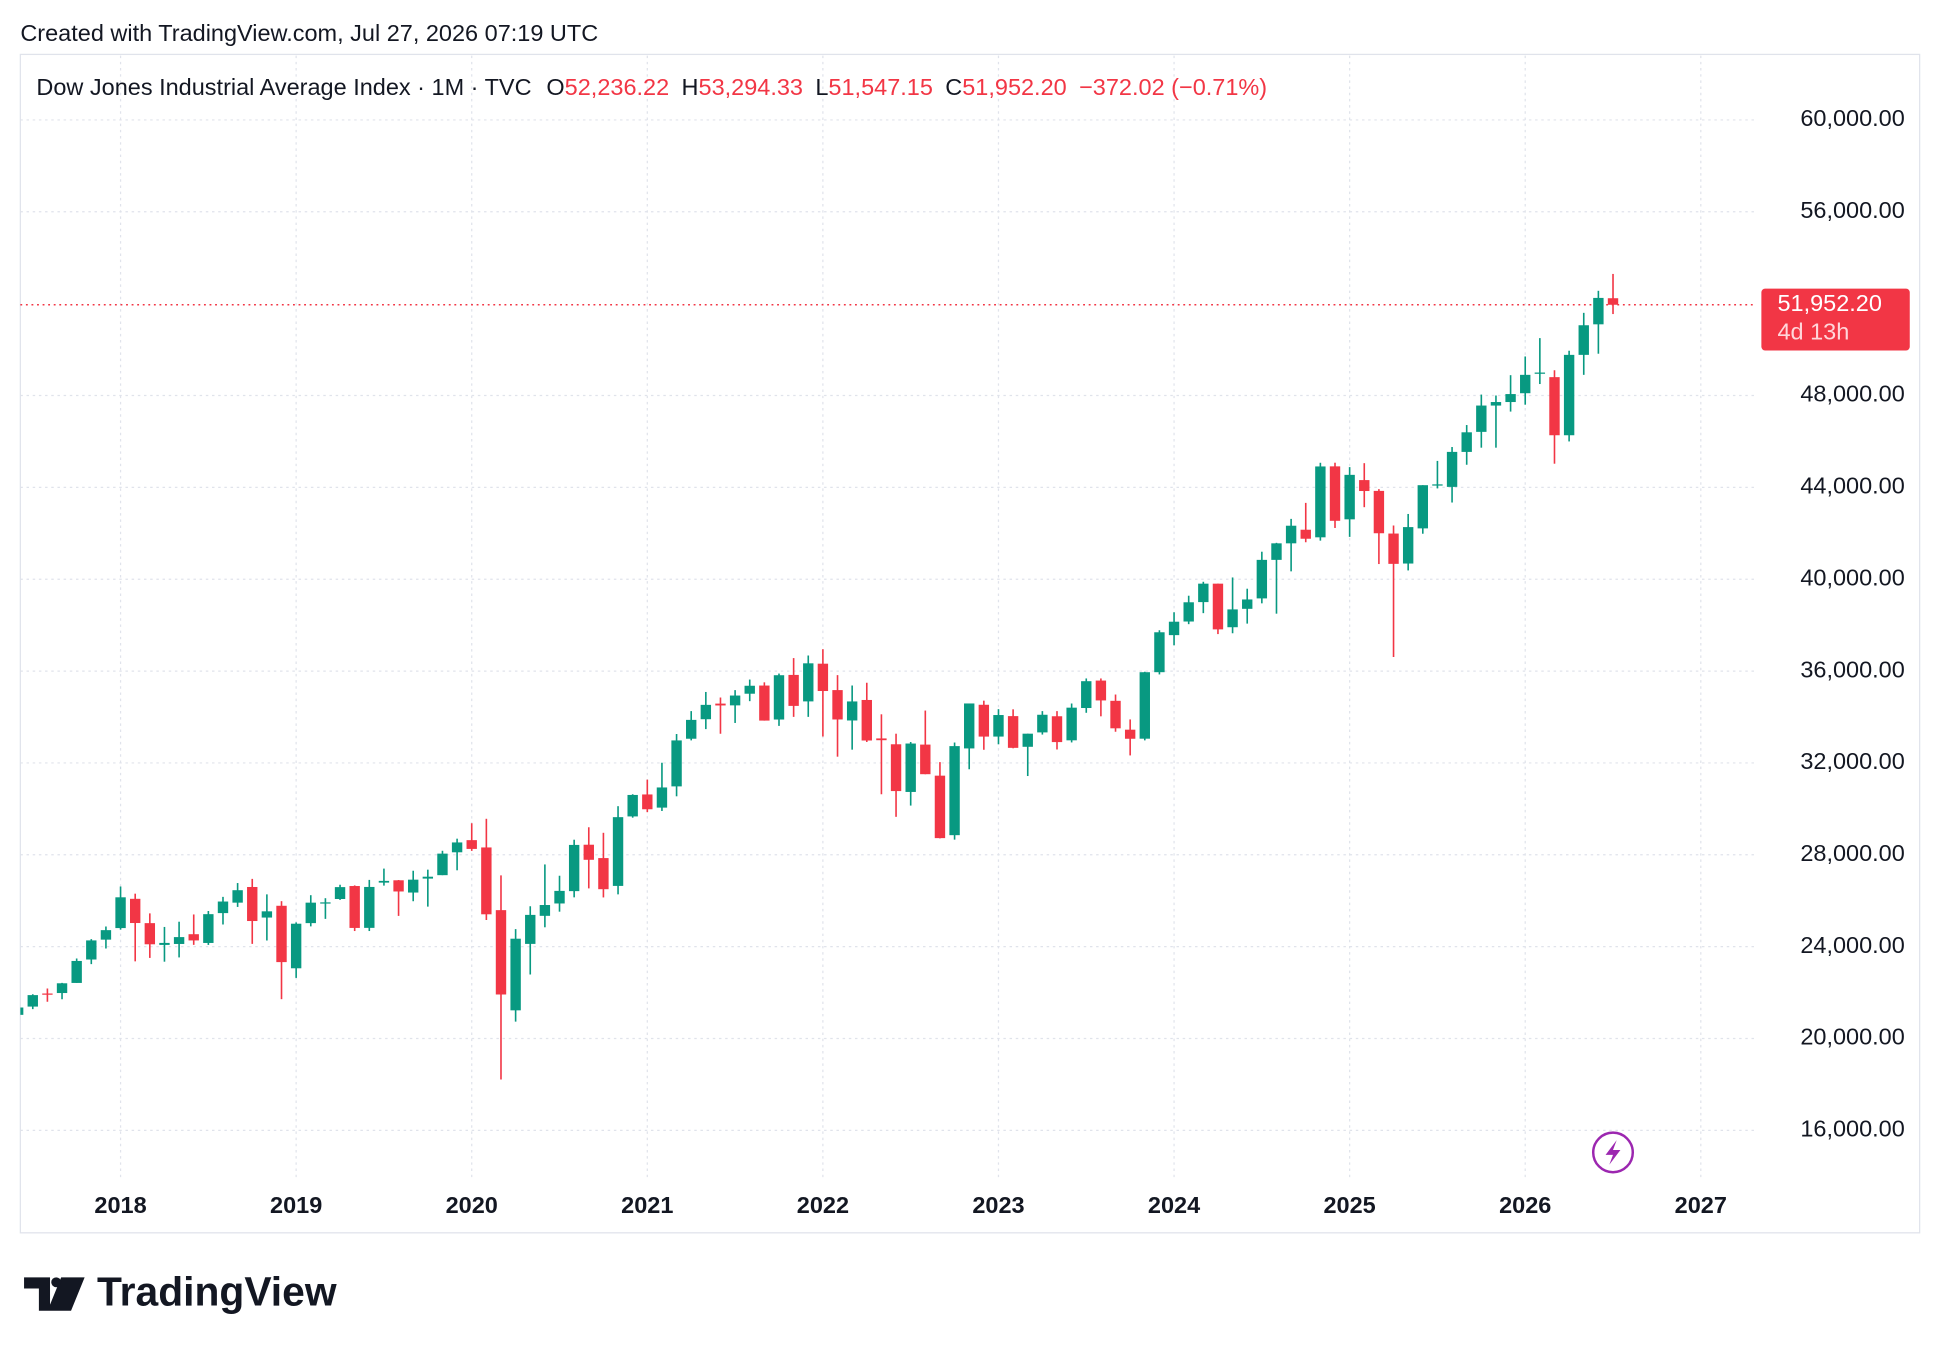  I want to click on y-tick-label: 20,000.00, so click(1852, 1037).